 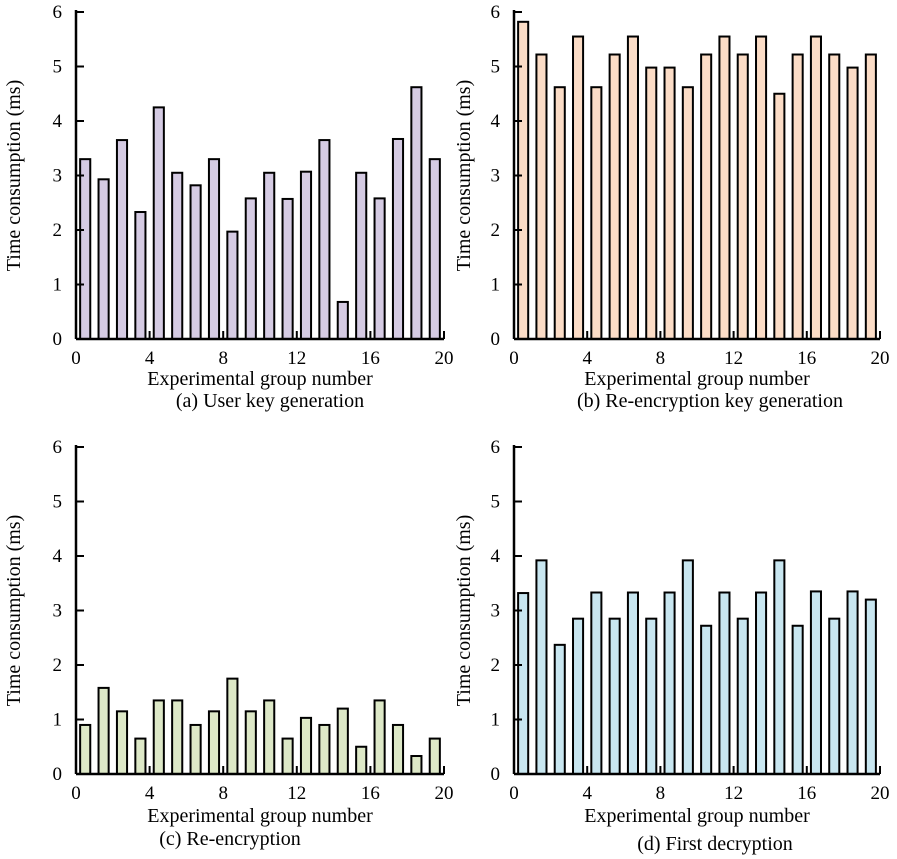 What do you see at coordinates (270, 401) in the screenshot?
I see `panel-caption: (a) User key generation` at bounding box center [270, 401].